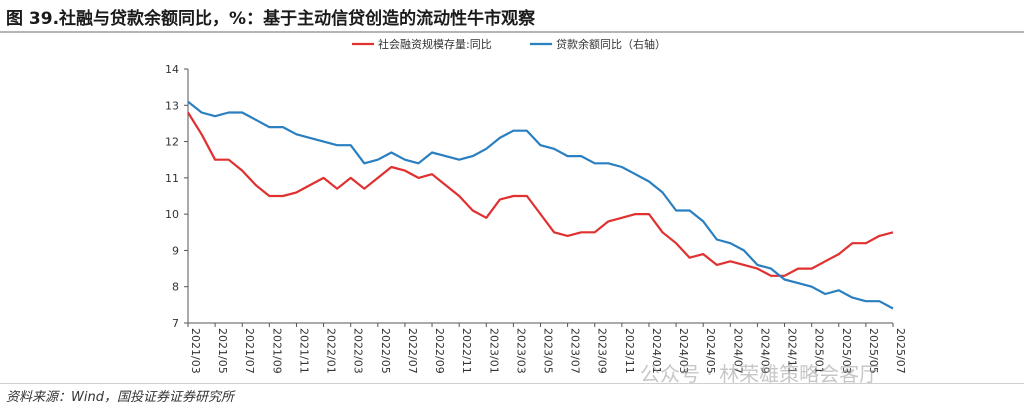 The width and height of the screenshot is (1024, 413). Describe the element at coordinates (493, 351) in the screenshot. I see `x-tick-label: 2023/01` at that location.